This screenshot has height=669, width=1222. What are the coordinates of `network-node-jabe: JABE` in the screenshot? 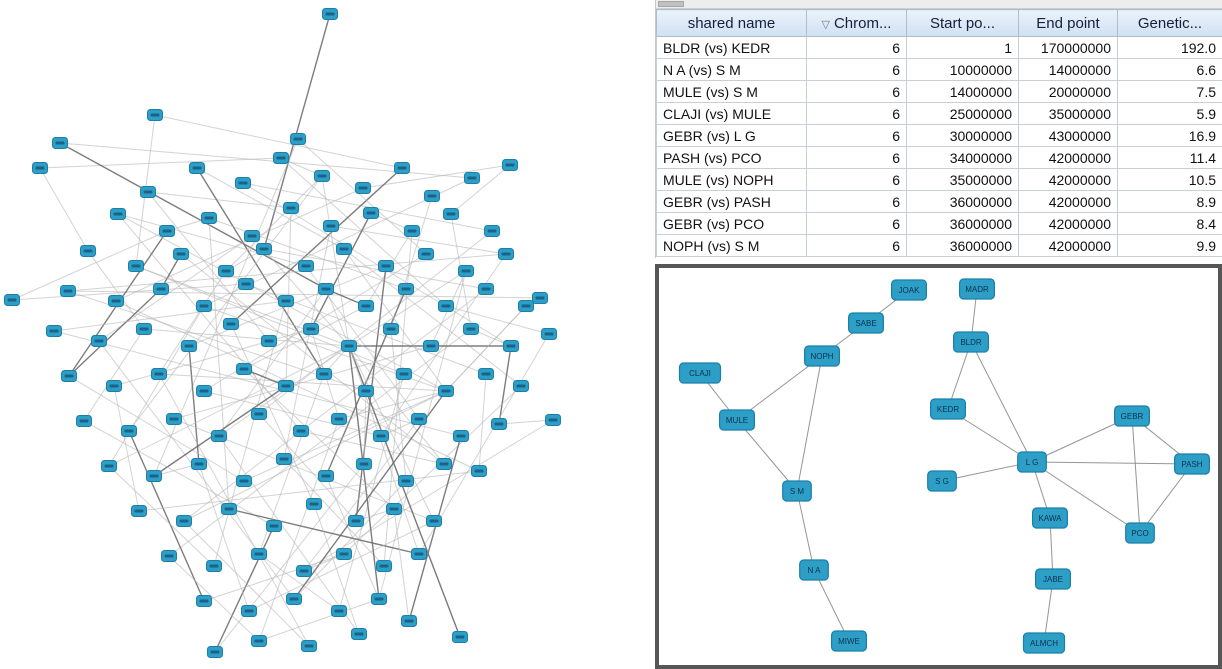 It's located at (1053, 579).